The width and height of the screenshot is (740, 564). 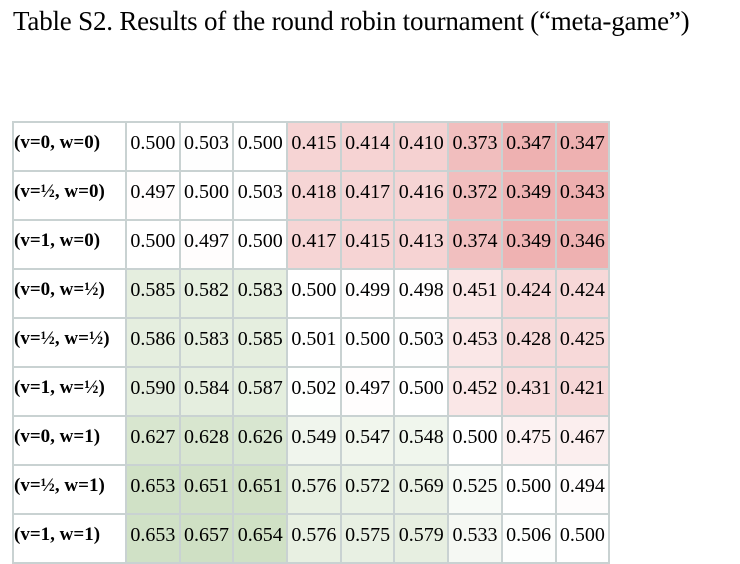 What do you see at coordinates (367, 538) in the screenshot?
I see `value-cell: 0.575` at bounding box center [367, 538].